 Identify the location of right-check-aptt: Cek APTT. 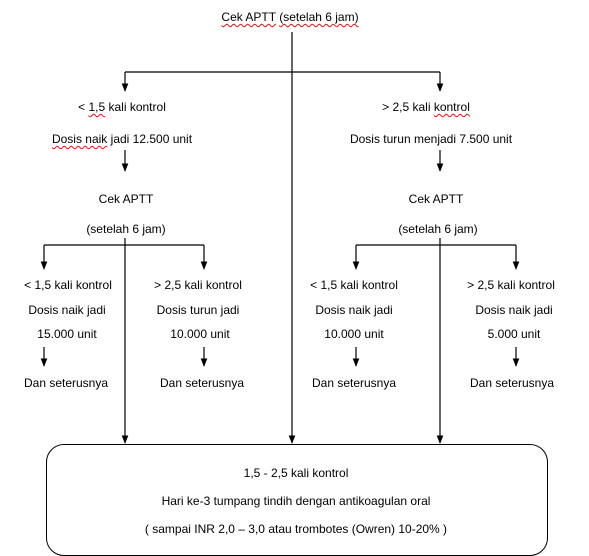
(436, 199).